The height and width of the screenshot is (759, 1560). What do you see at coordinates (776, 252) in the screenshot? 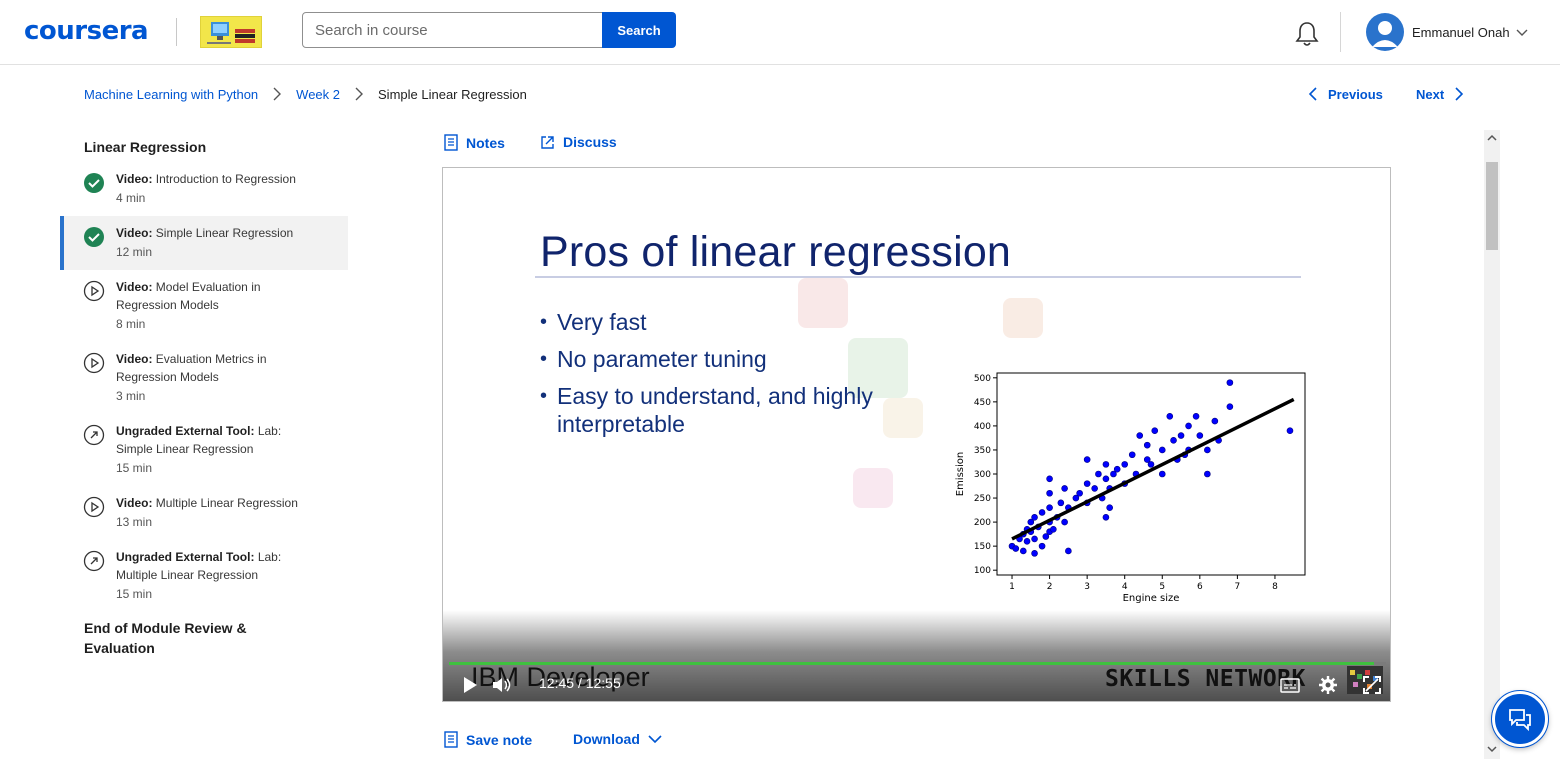
I see `slide-title: Pros of linear regression` at bounding box center [776, 252].